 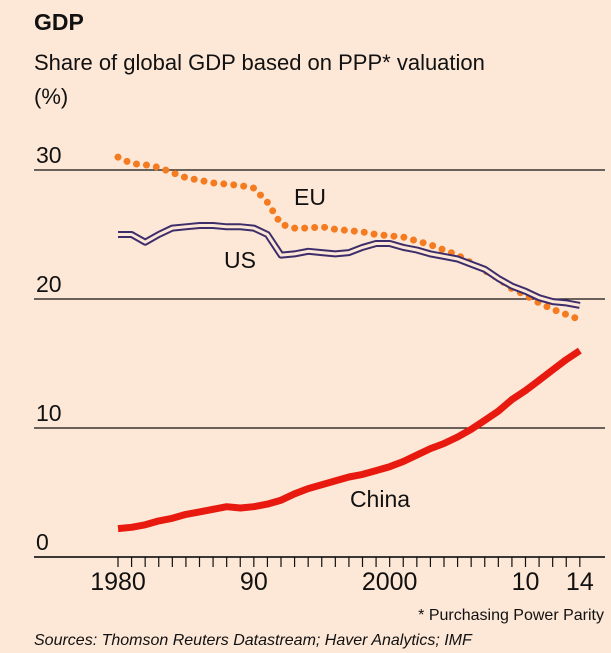 I want to click on y-tick-label: 30, so click(x=49, y=155).